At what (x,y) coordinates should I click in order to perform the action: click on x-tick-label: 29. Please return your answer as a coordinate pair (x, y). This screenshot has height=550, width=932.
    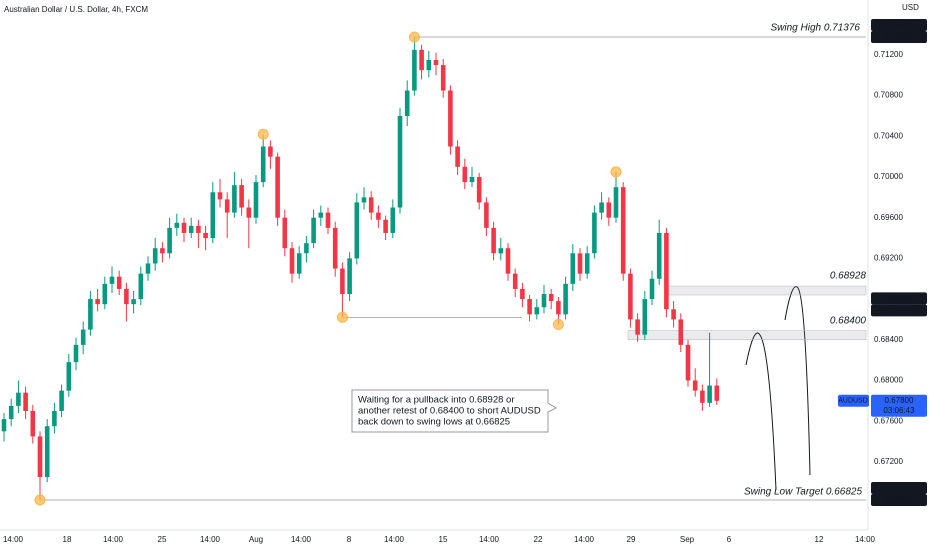
    Looking at the image, I should click on (631, 539).